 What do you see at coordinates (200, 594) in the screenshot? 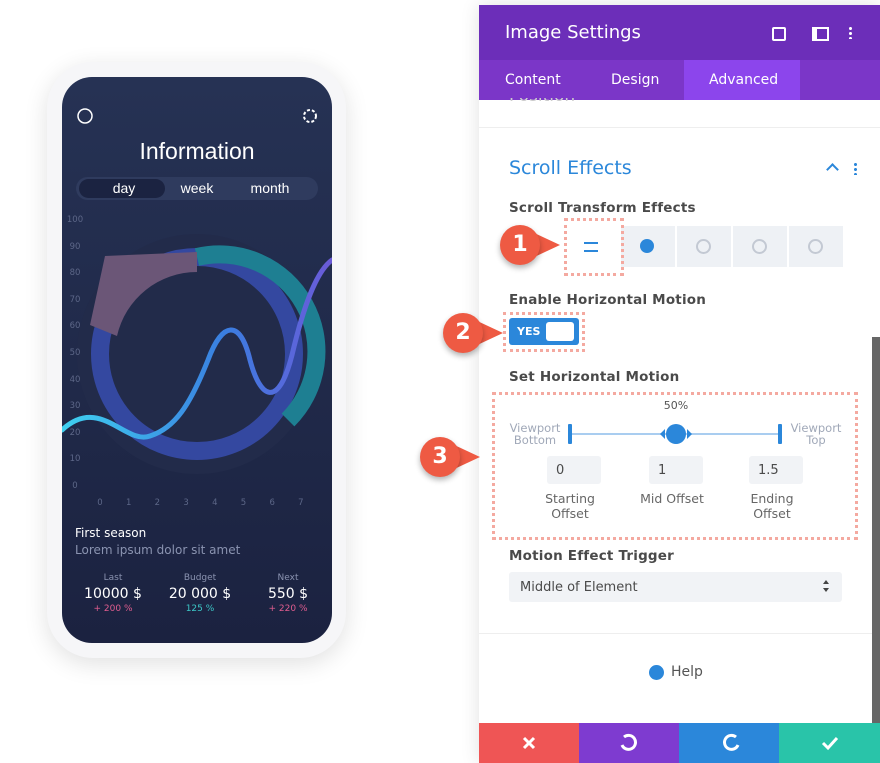
I see `stat-value: 20 000 $` at bounding box center [200, 594].